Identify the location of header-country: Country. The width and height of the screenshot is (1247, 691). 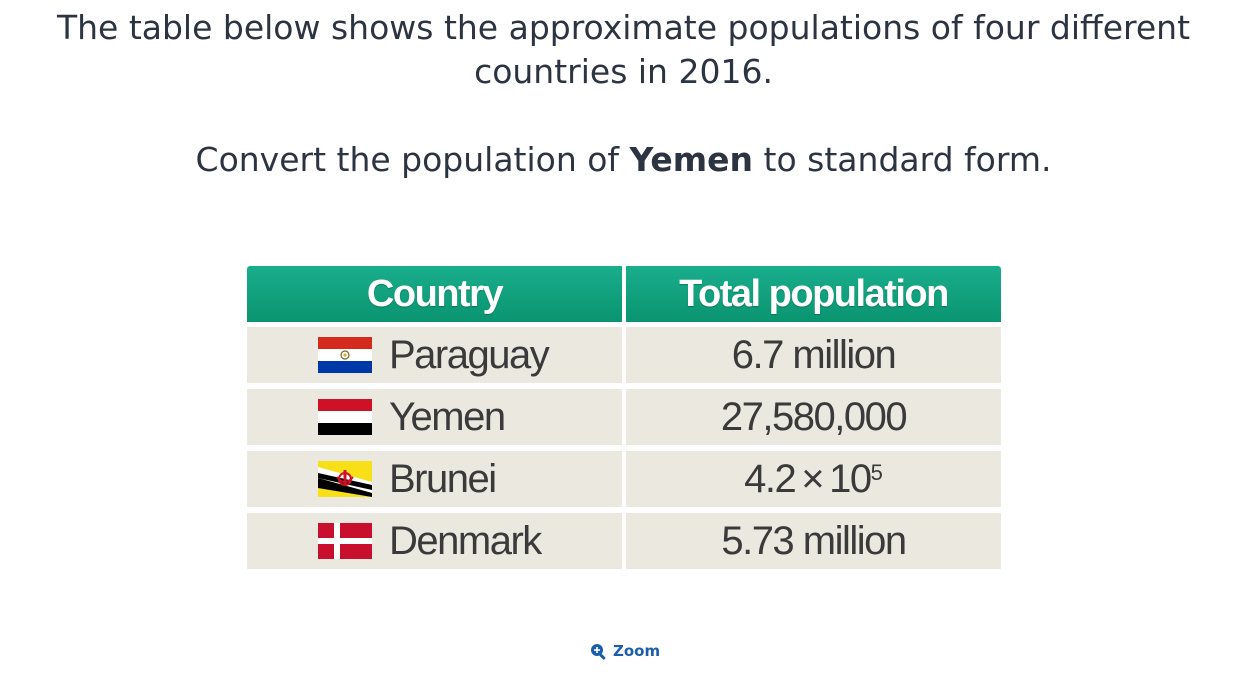
(434, 294).